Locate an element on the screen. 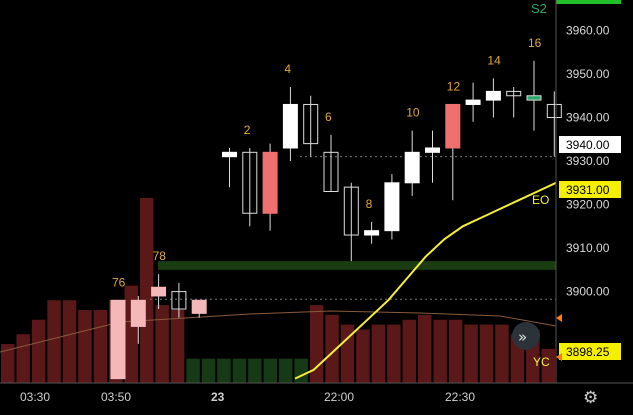 The image size is (633, 415). svg-text: 3898.25 is located at coordinates (588, 352).